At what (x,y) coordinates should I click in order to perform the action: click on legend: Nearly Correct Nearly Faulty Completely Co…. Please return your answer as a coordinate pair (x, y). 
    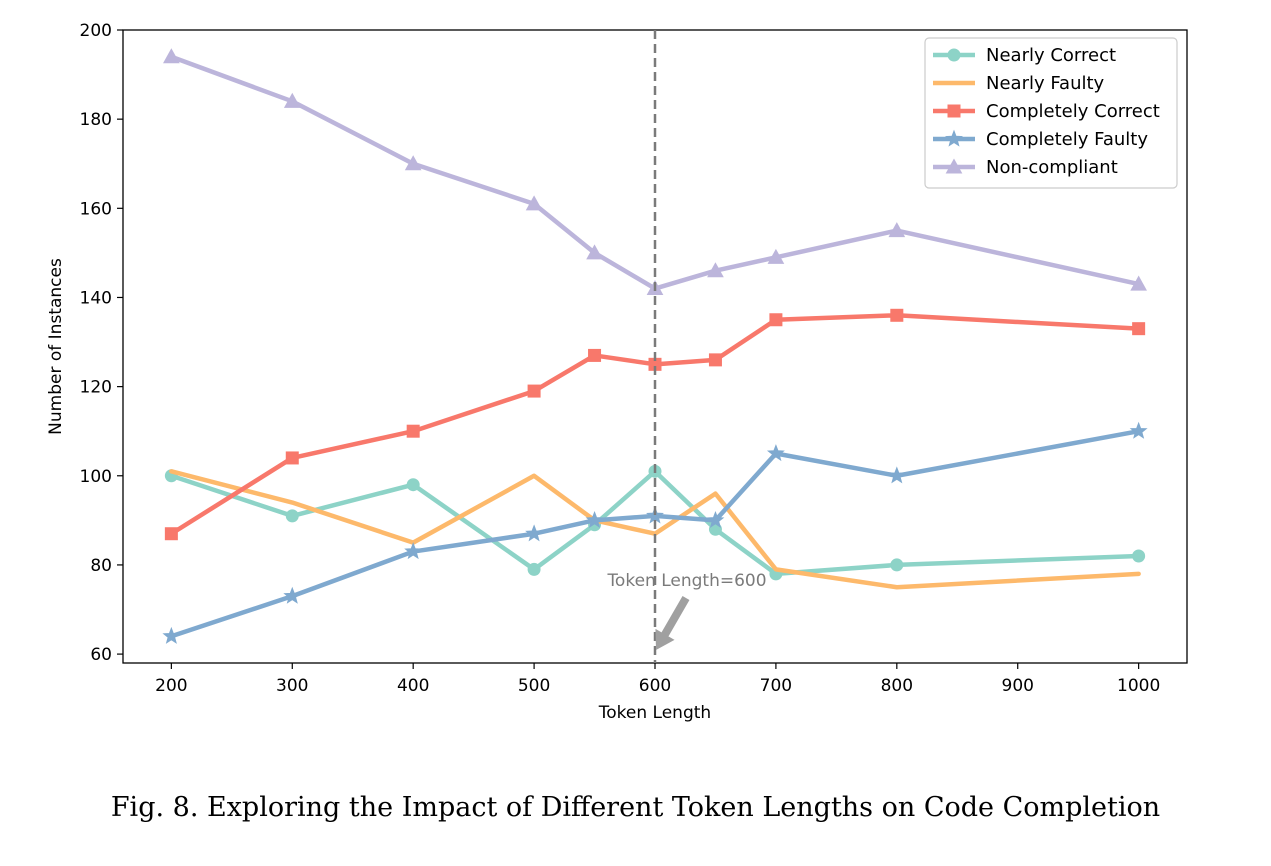
    Looking at the image, I should click on (1051, 113).